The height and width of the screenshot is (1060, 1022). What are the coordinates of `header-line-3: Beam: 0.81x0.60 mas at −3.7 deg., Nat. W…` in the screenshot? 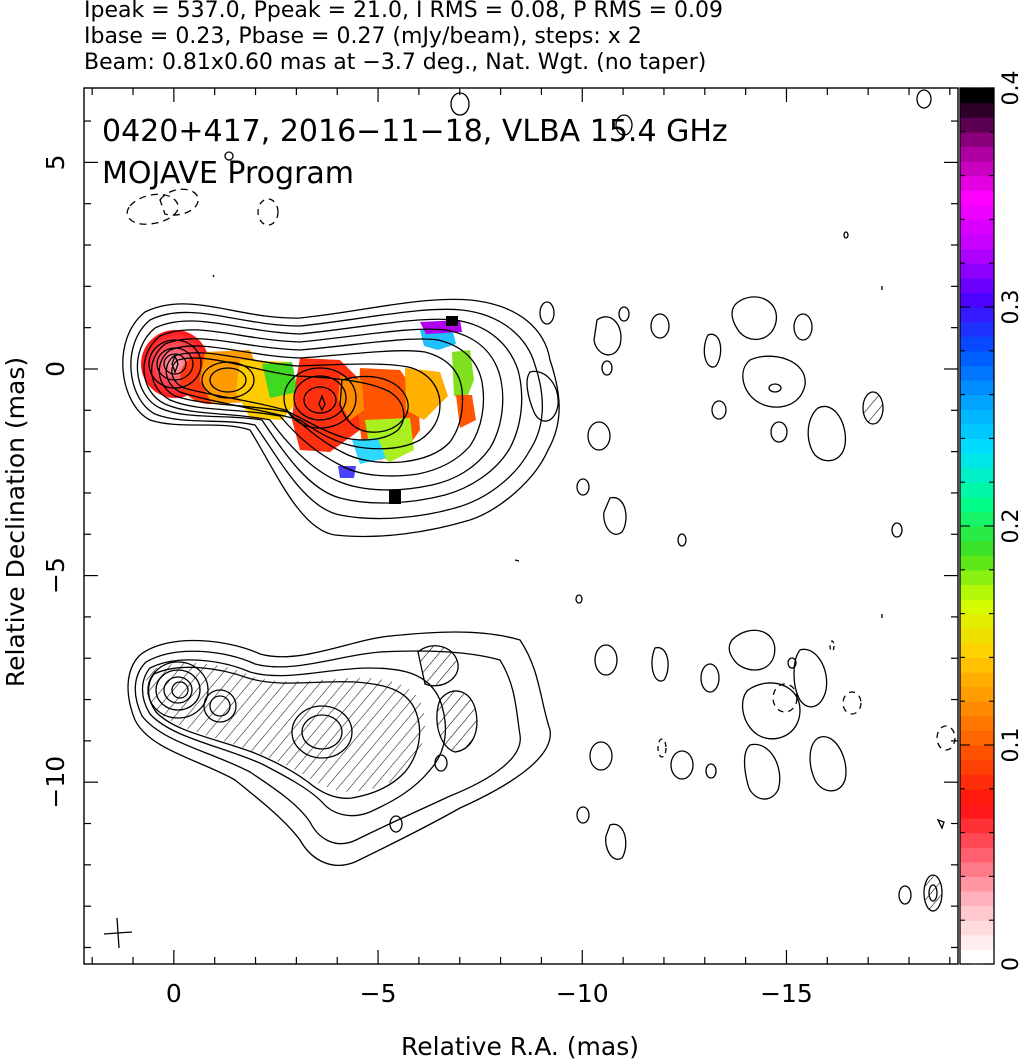 It's located at (395, 62).